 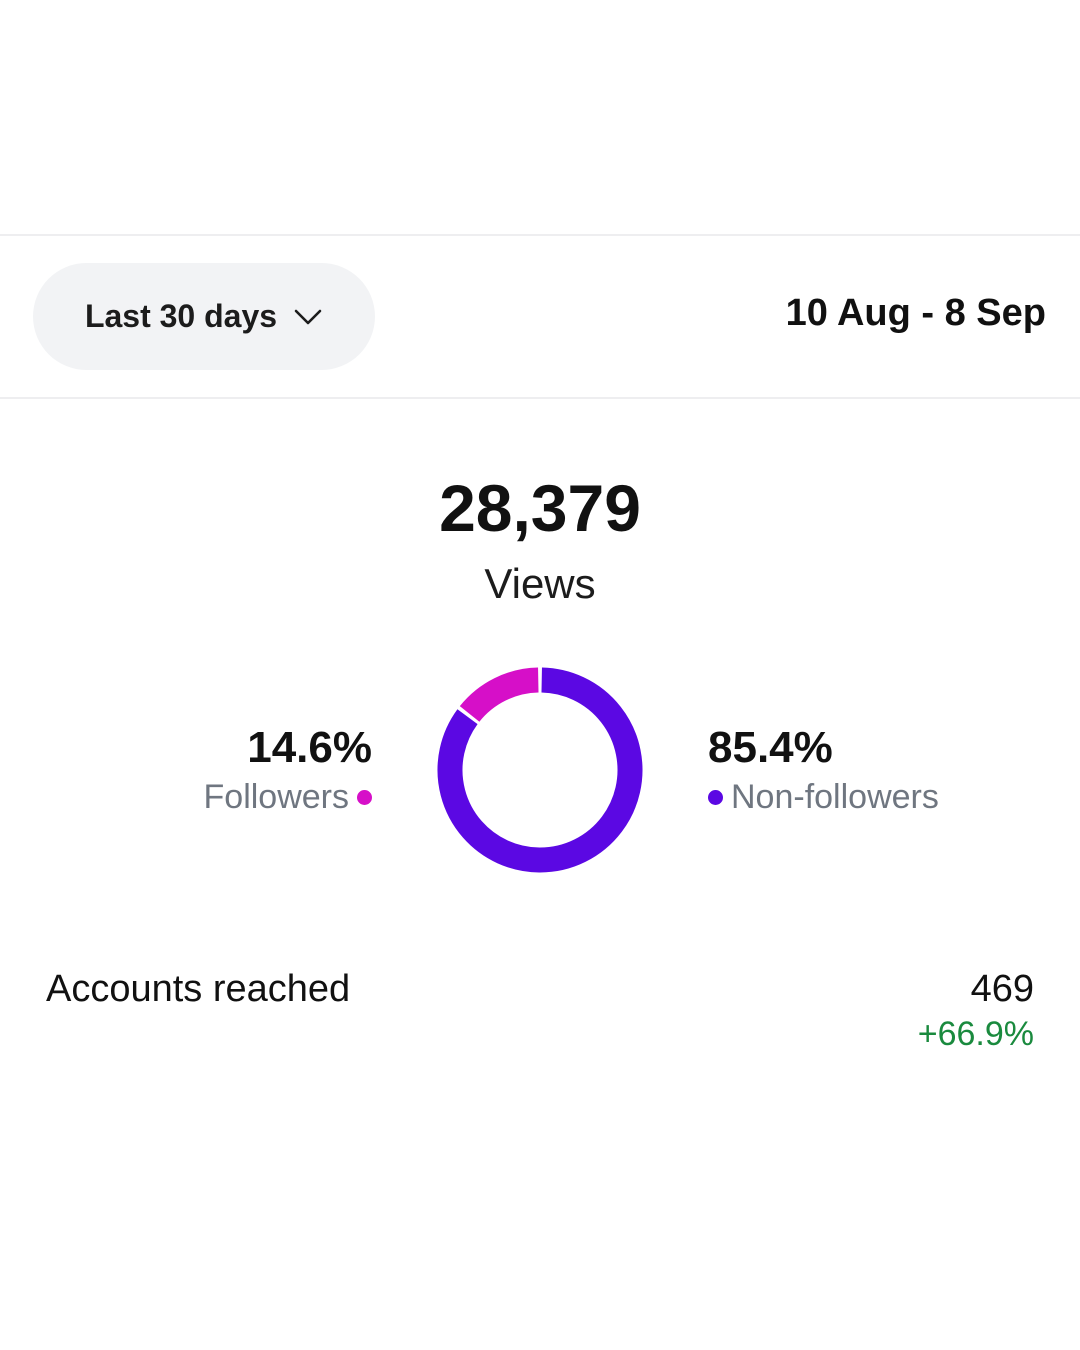 I want to click on bottom-divider, so click(x=540, y=398).